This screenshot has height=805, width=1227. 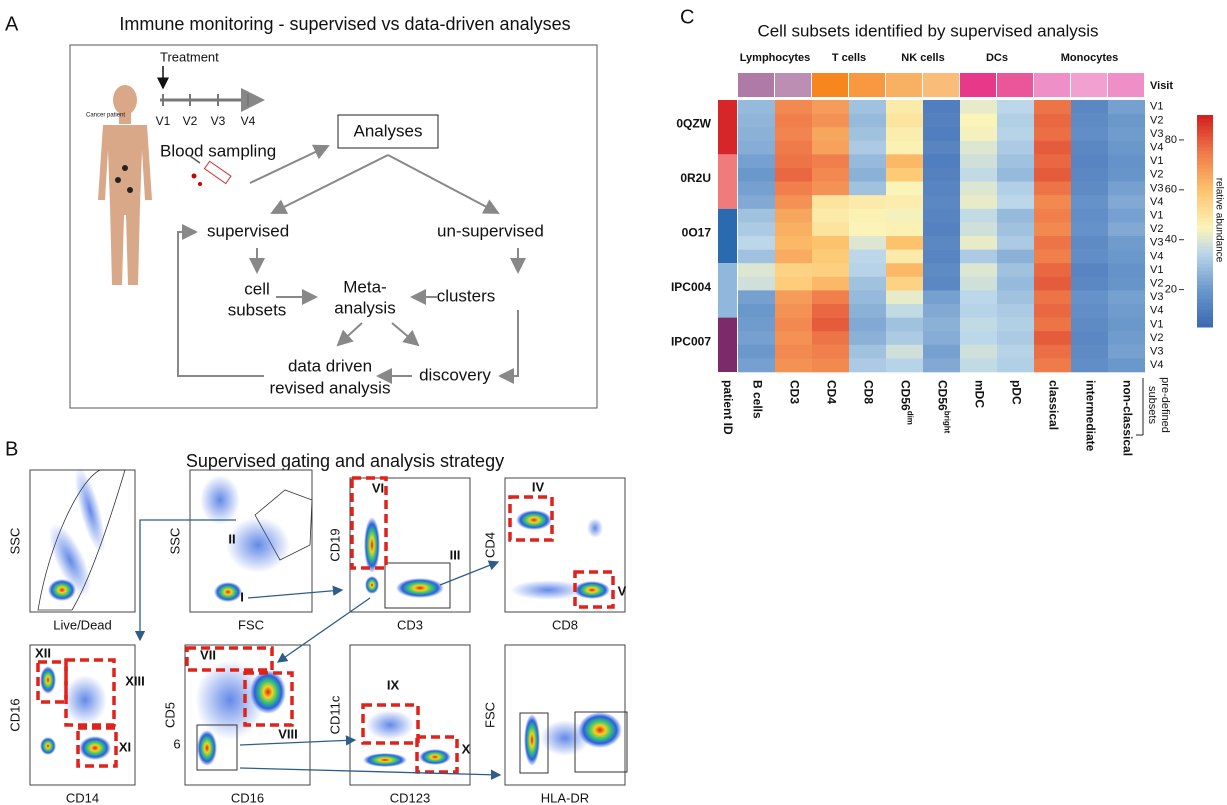 What do you see at coordinates (174, 541) in the screenshot?
I see `y-axis-label: SSC` at bounding box center [174, 541].